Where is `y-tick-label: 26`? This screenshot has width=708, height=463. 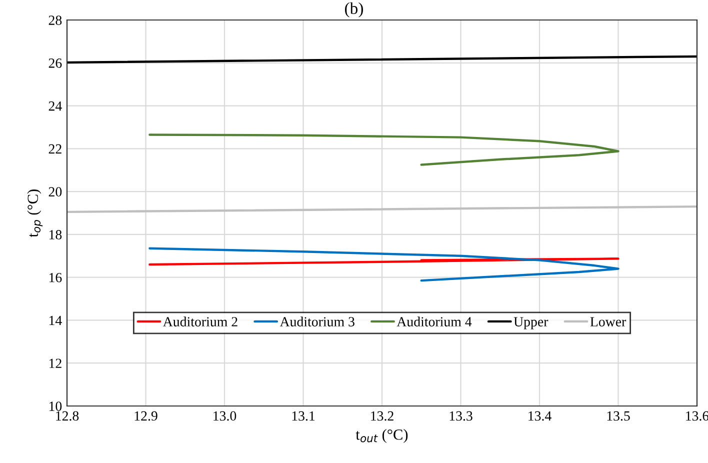 y-tick-label: 26 is located at coordinates (55, 63).